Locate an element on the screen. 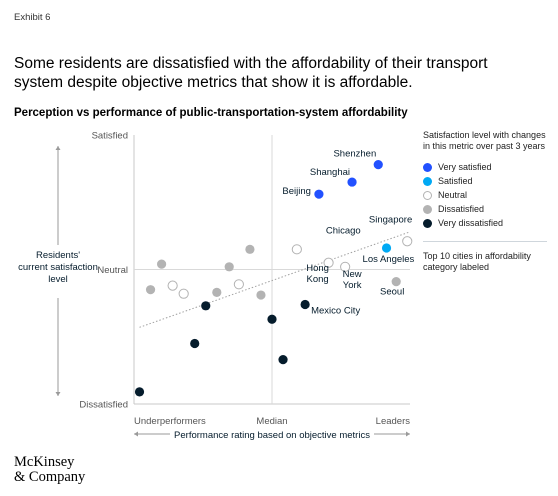 This screenshot has height=496, width=558. city-label-line: Seoul is located at coordinates (392, 292).